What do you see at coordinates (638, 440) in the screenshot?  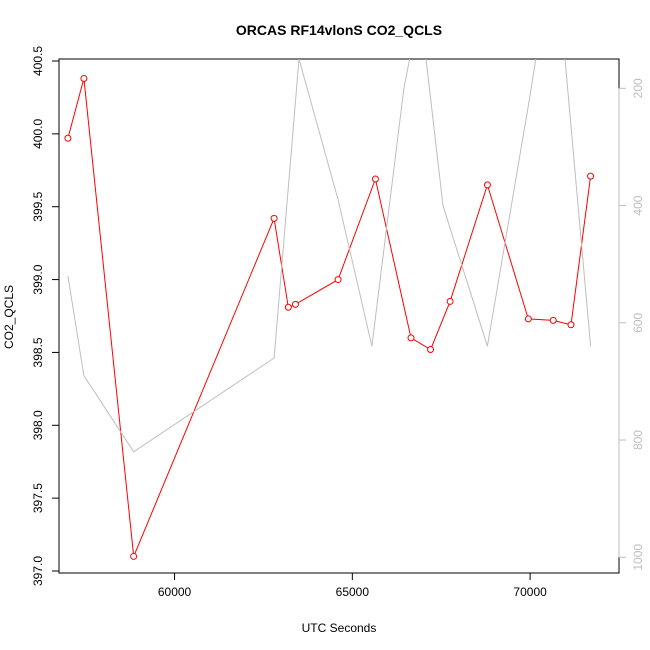 I see `y2-tick-label: 800` at bounding box center [638, 440].